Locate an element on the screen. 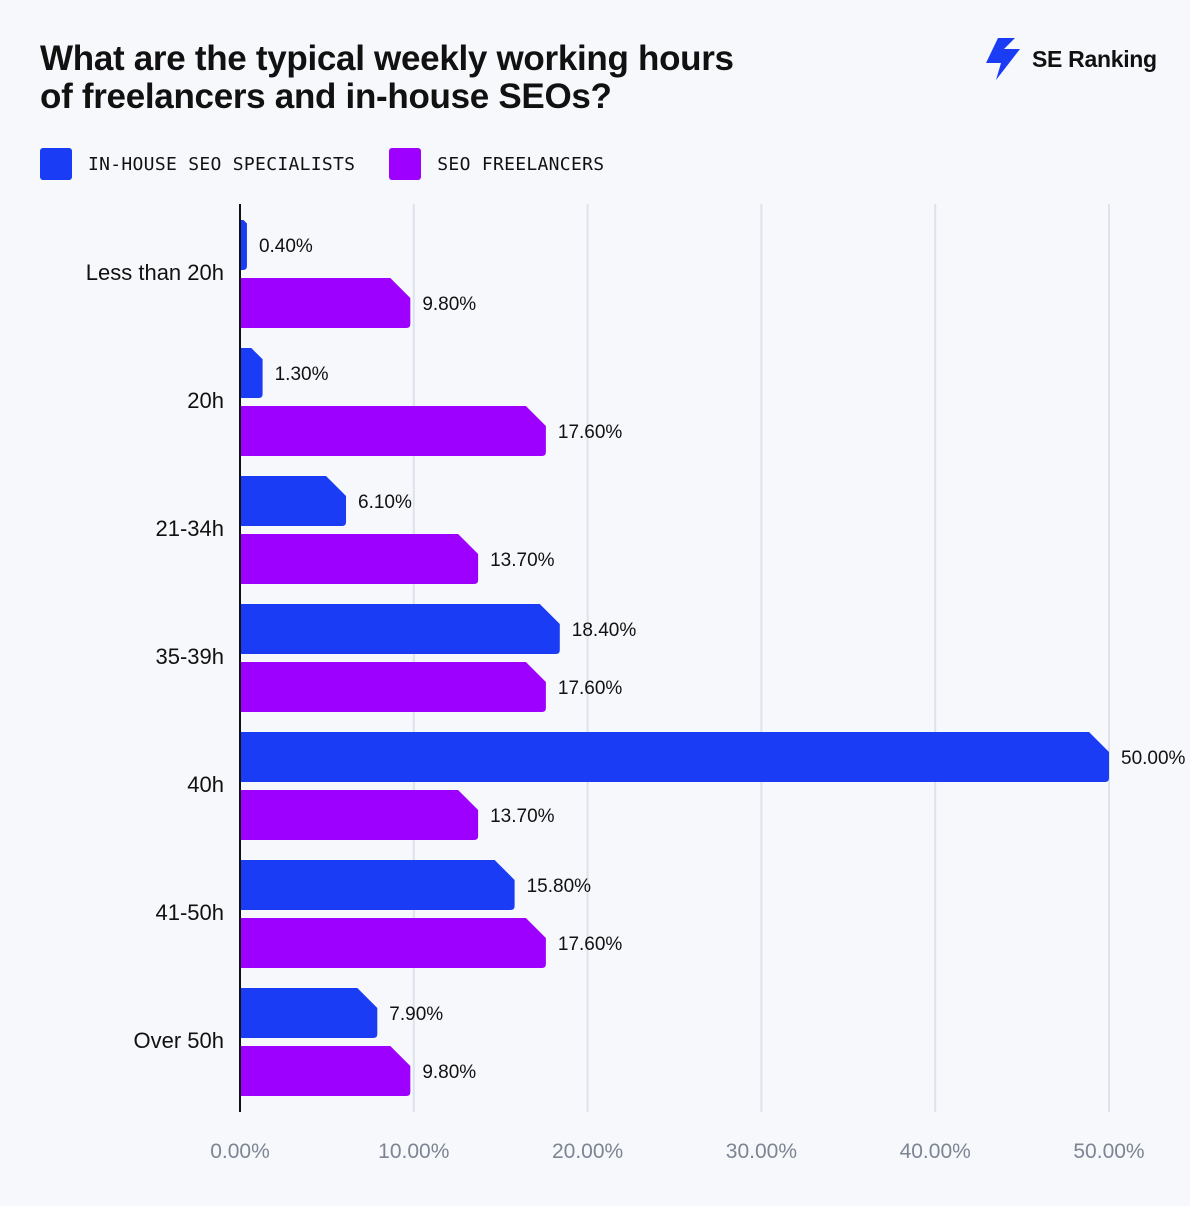 The height and width of the screenshot is (1206, 1190). chart-legend: IN-HOUSE SEO SPECIALISTS SEO FREELANCERS is located at coordinates (339, 164).